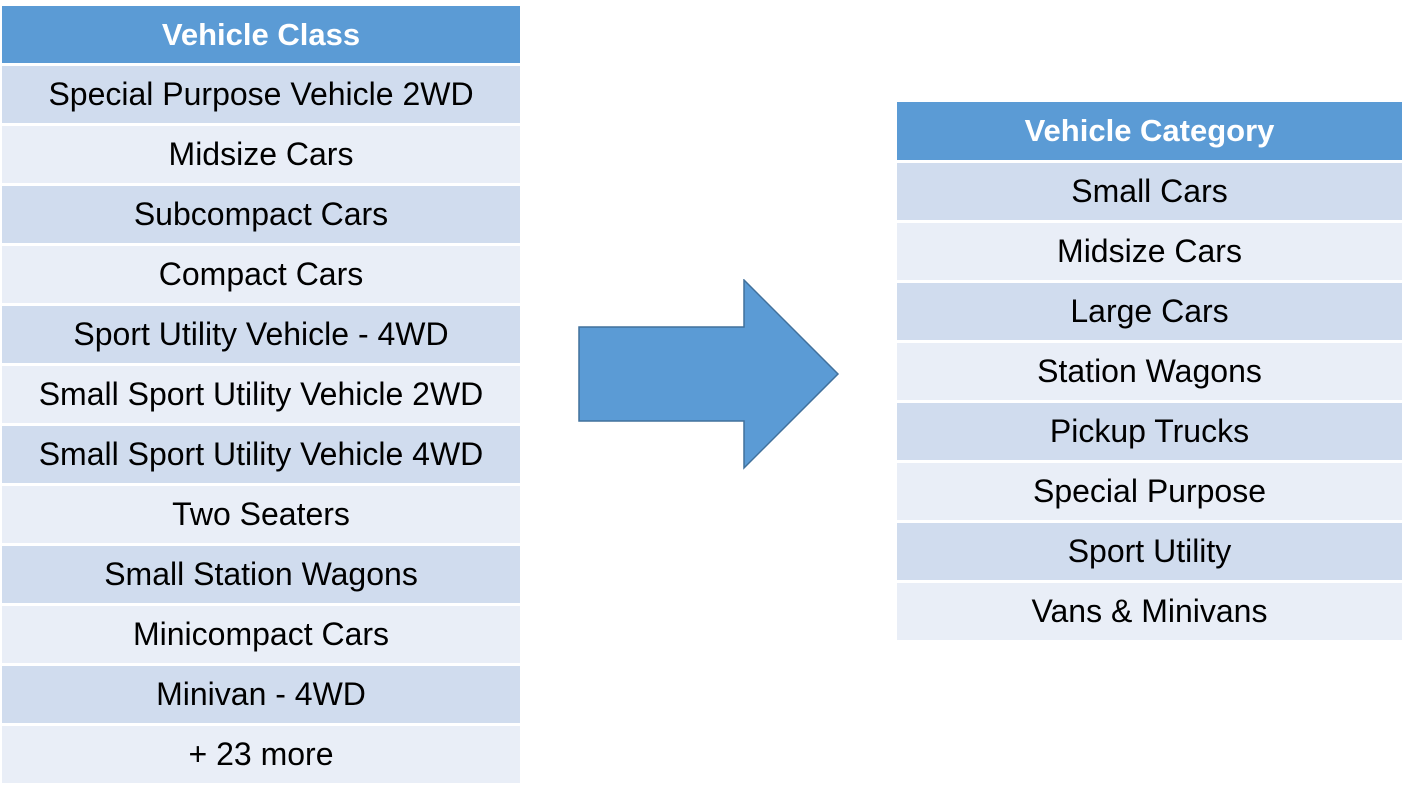 Image resolution: width=1408 pixels, height=801 pixels. I want to click on vehicle-category-row: Pickup Trucks, so click(1149, 431).